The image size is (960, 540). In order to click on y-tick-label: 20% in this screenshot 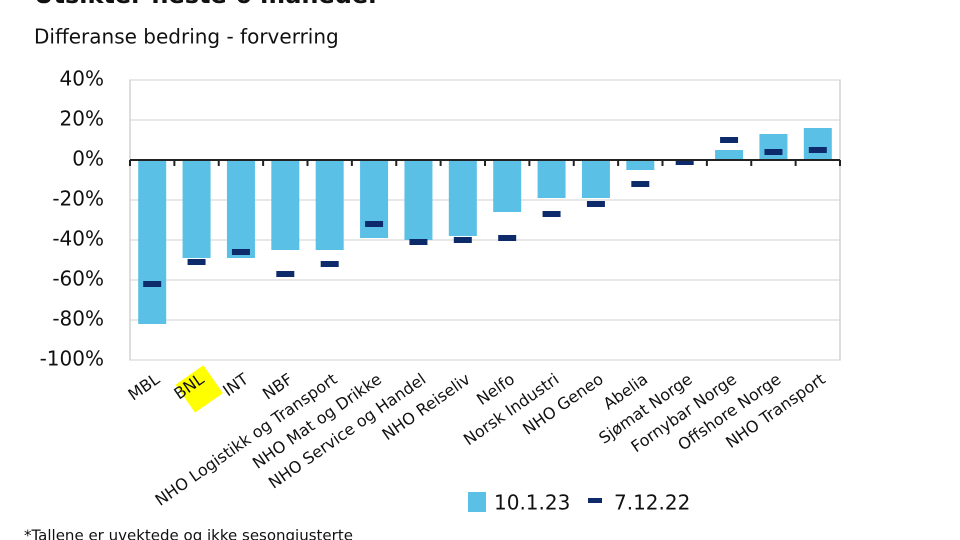, I will do `click(82, 119)`.